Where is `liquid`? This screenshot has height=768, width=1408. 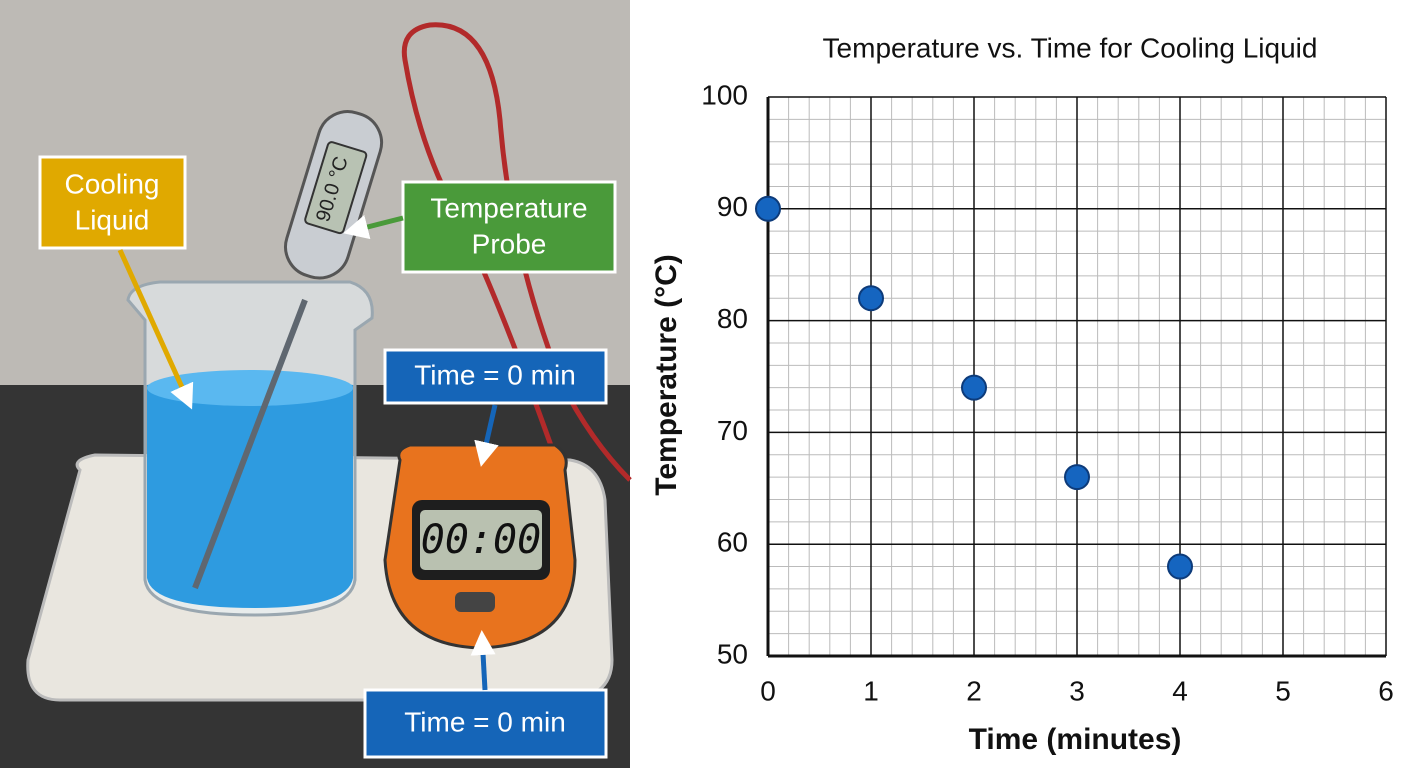 liquid is located at coordinates (250, 491).